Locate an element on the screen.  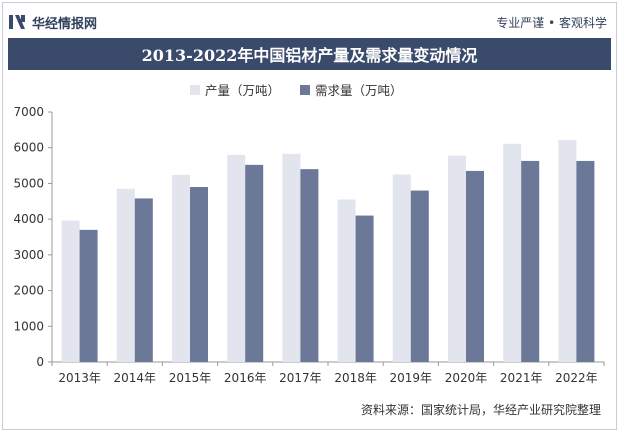
legend-swatch-production is located at coordinates (195, 89).